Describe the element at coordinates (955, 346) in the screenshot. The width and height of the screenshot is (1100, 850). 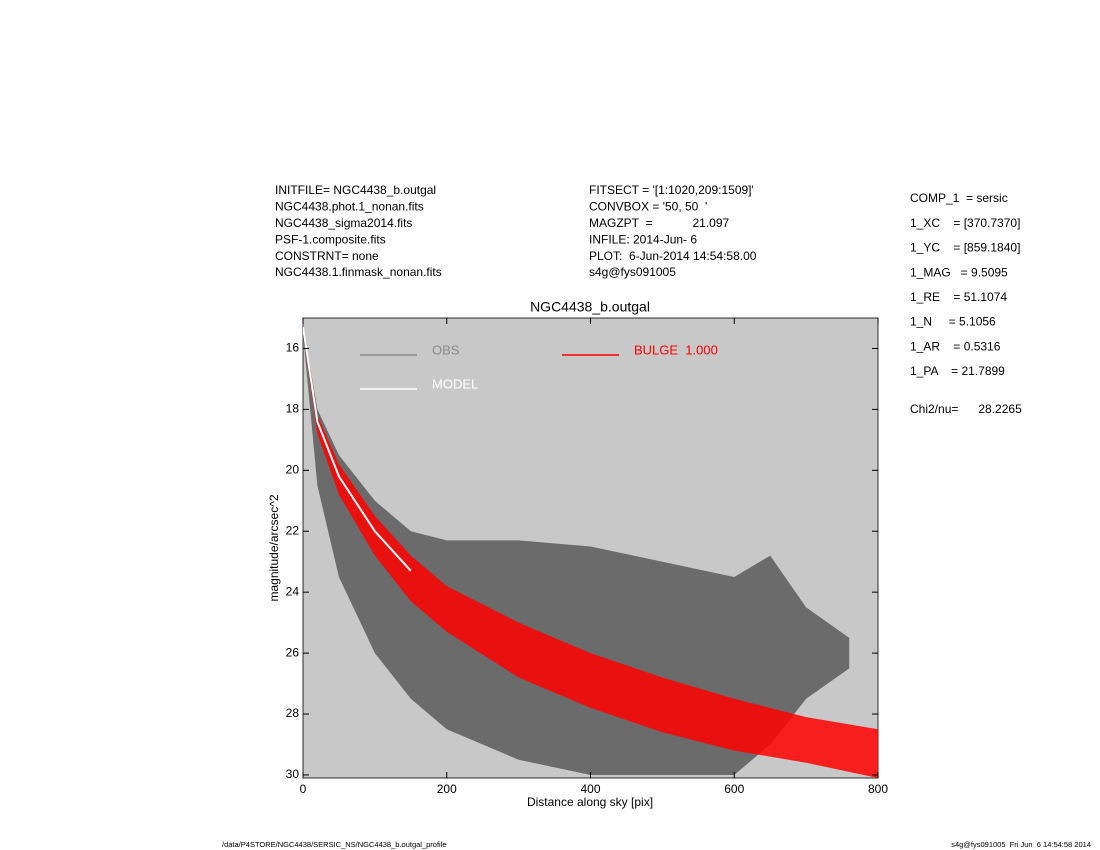
I see `fit-parameter: 1_AR = 0.5316` at that location.